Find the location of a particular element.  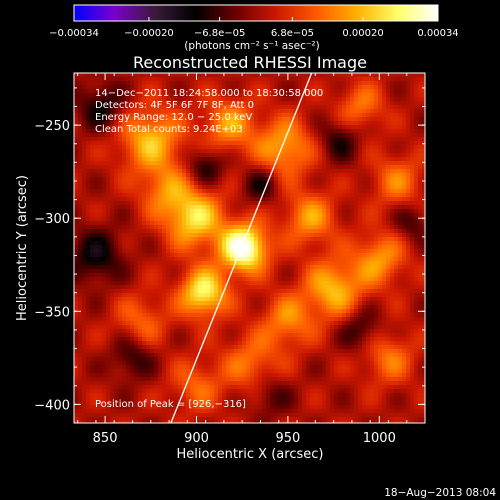

annotation-time-range: 14−Dec−2011 18:24:58.000 to 18:30:58.000 is located at coordinates (209, 93).